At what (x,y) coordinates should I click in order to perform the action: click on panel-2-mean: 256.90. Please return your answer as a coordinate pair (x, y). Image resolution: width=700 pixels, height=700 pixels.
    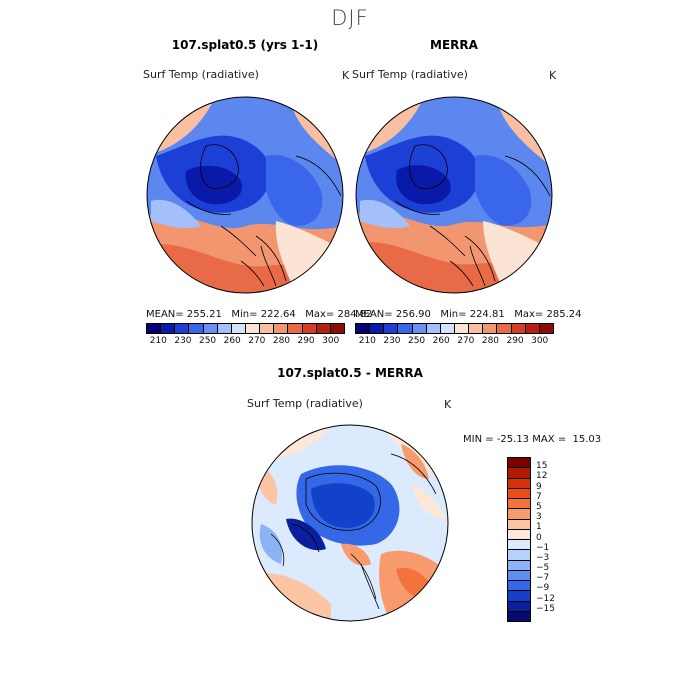
    Looking at the image, I should click on (413, 314).